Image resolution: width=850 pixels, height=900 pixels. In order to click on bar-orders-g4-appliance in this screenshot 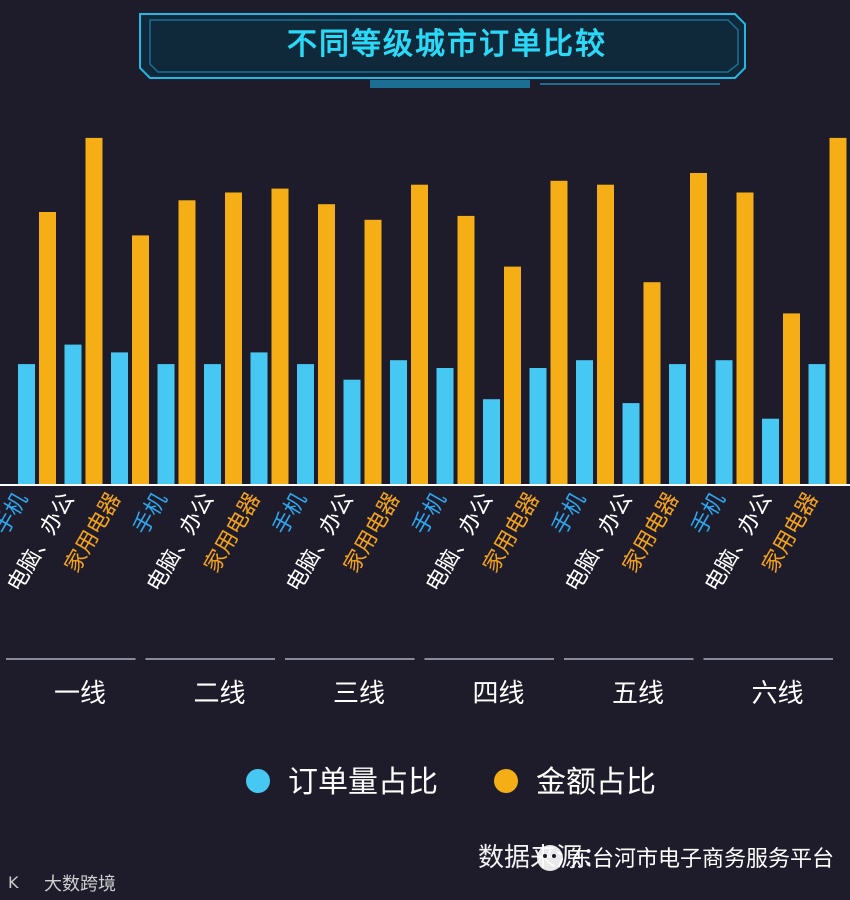, I will do `click(538, 426)`.